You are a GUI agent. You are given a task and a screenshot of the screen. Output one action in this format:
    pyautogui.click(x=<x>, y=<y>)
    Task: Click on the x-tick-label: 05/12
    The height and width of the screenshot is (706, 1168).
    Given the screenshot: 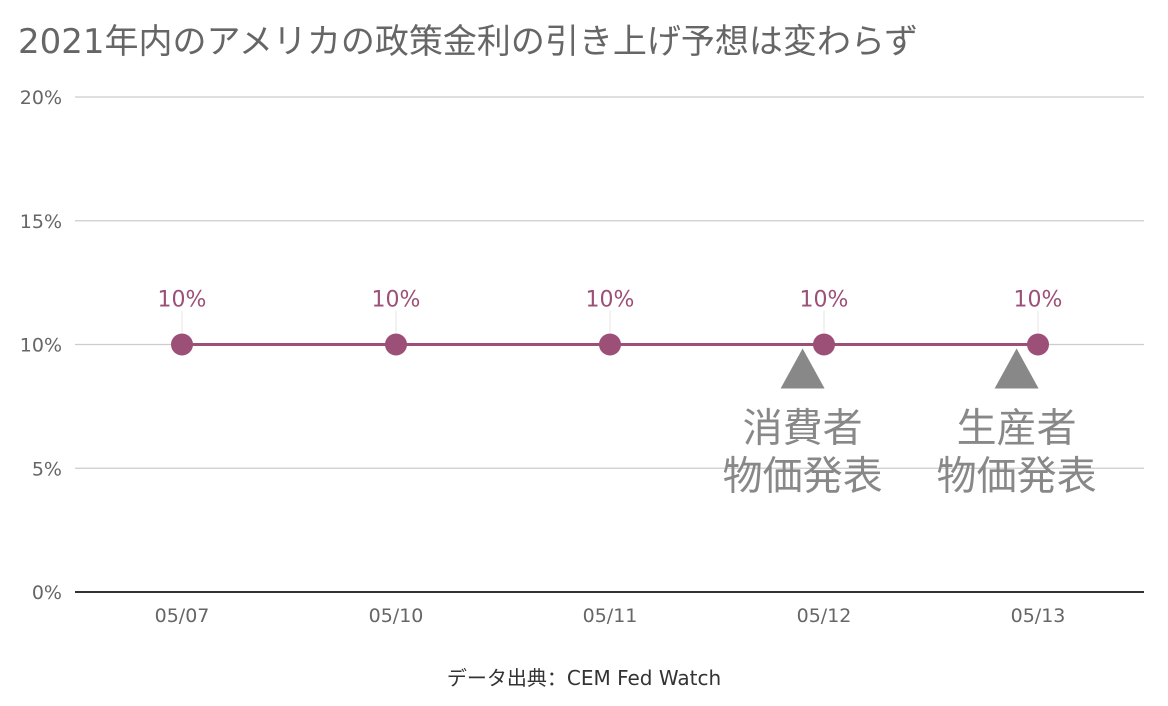 What is the action you would take?
    pyautogui.click(x=824, y=616)
    